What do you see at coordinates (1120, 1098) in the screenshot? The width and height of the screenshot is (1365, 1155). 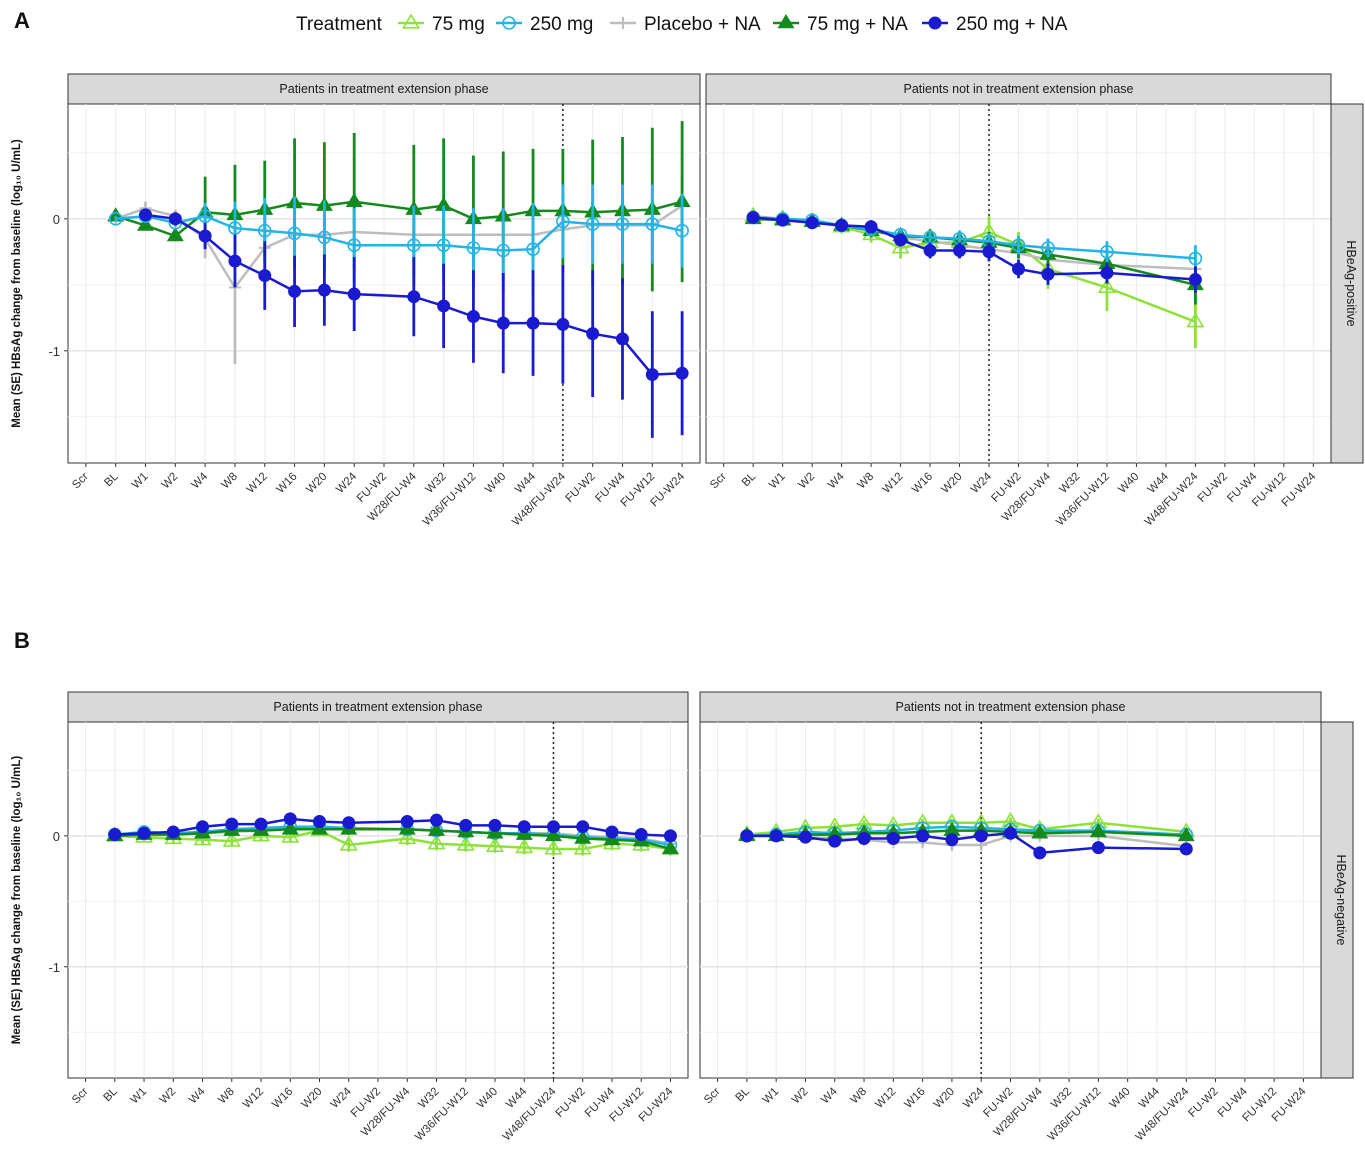 I see `x-tick-label: W40` at bounding box center [1120, 1098].